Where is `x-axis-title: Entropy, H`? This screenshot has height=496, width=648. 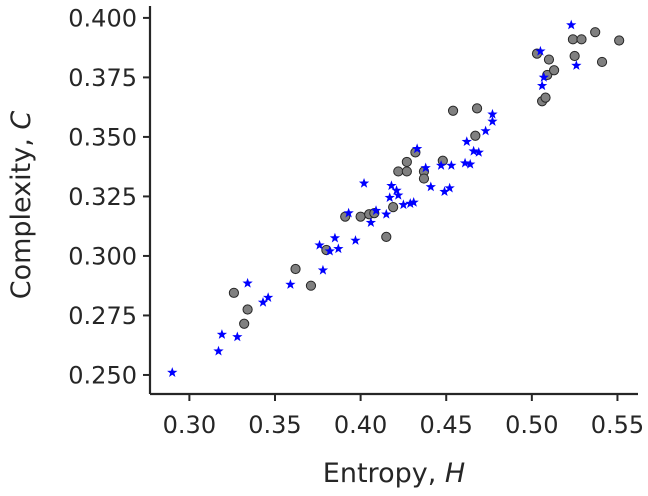 x-axis-title: Entropy, H is located at coordinates (394, 473).